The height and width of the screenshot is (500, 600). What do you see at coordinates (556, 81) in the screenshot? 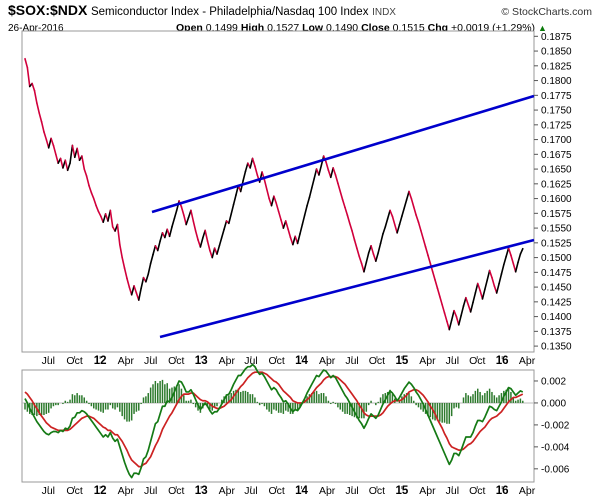
I see `price-axis-label: 0.1800` at bounding box center [556, 81].